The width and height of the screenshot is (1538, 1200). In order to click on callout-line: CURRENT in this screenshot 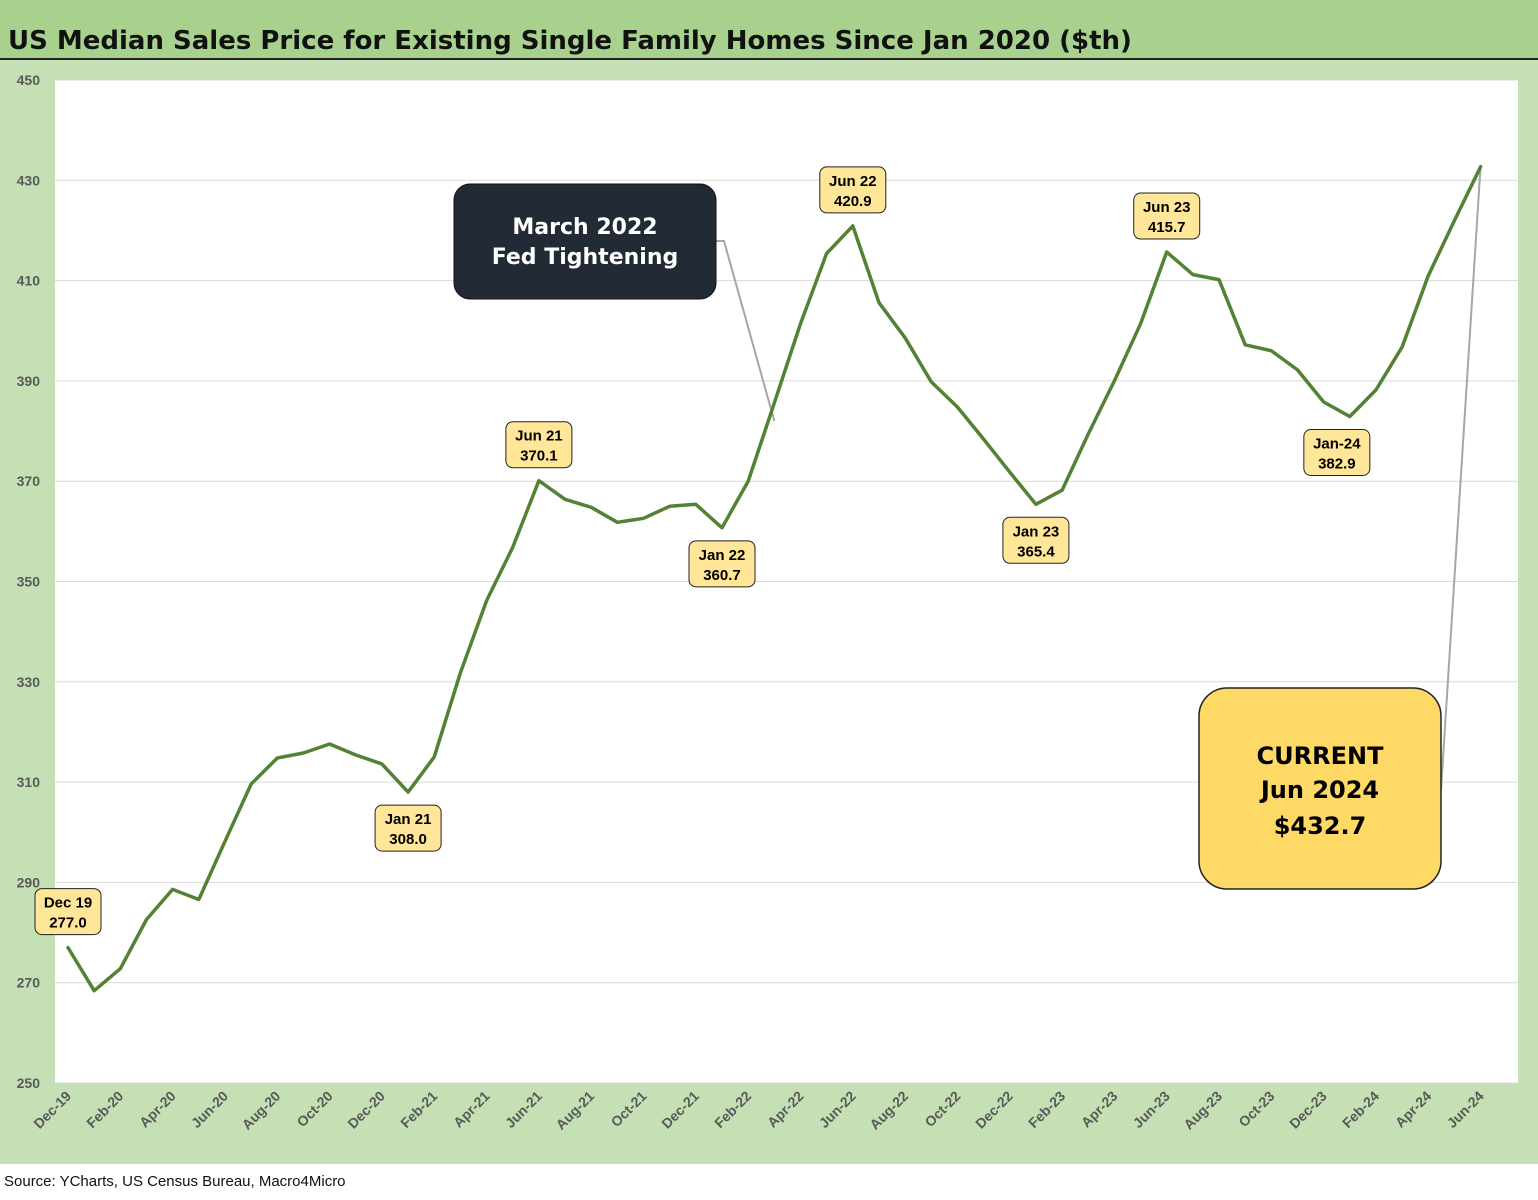, I will do `click(1321, 756)`.